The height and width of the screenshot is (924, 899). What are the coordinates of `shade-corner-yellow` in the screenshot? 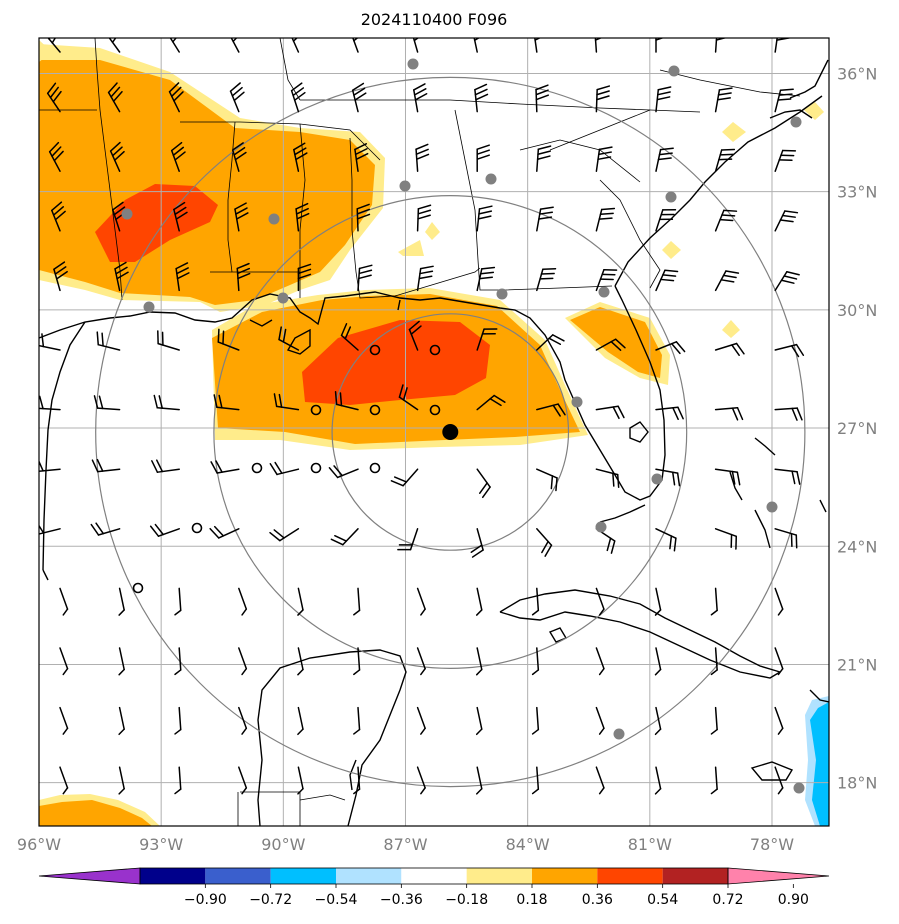 It's located at (45, 51).